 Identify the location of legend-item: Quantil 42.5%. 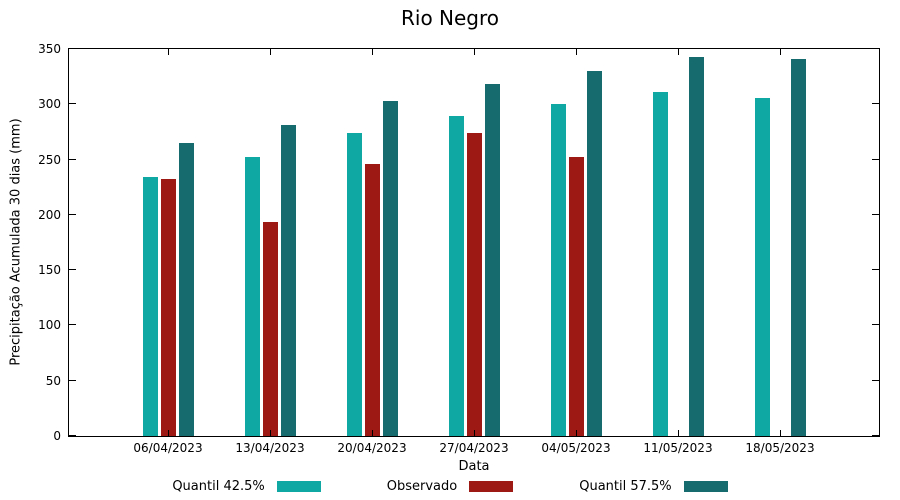
(246, 486).